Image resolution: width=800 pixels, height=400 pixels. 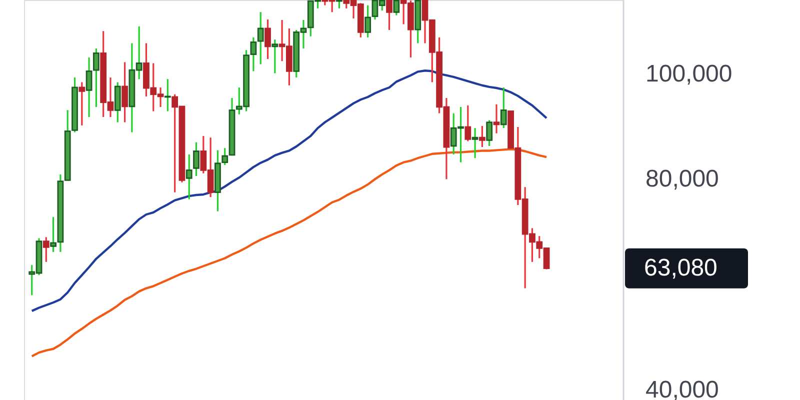 What do you see at coordinates (681, 268) in the screenshot?
I see `text: 63,080` at bounding box center [681, 268].